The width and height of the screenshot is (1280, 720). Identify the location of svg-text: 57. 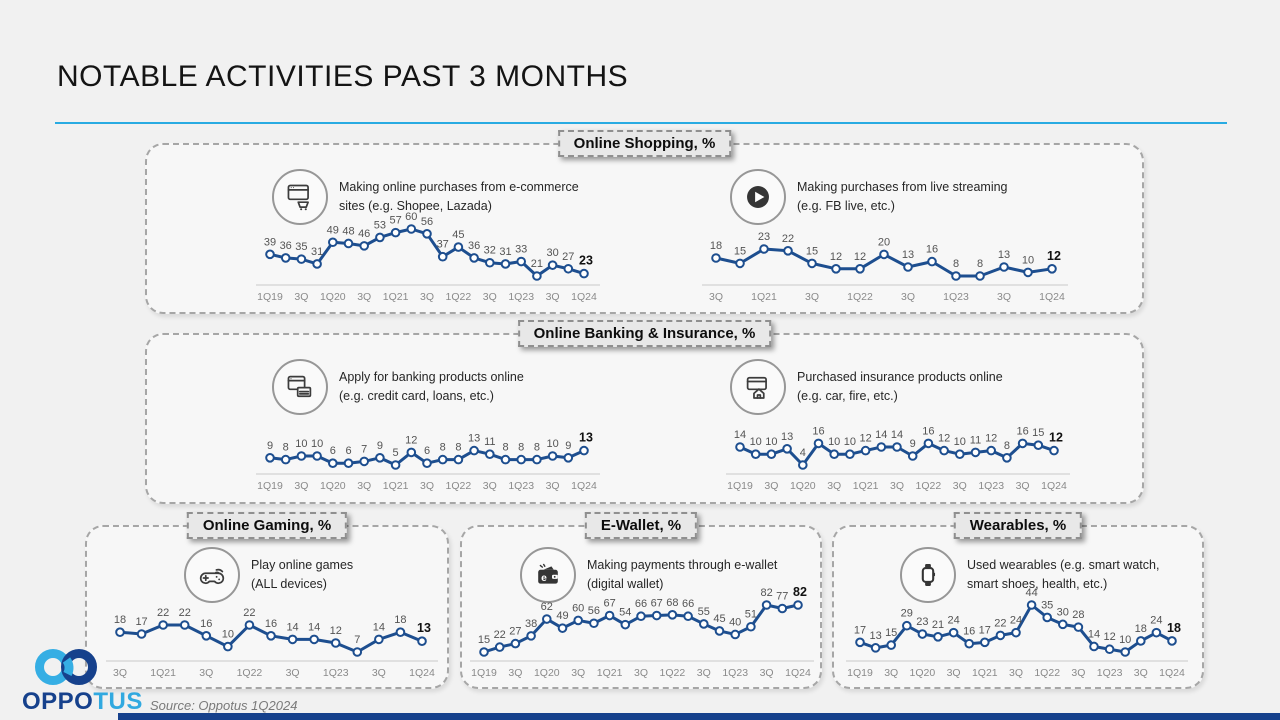
(395, 221).